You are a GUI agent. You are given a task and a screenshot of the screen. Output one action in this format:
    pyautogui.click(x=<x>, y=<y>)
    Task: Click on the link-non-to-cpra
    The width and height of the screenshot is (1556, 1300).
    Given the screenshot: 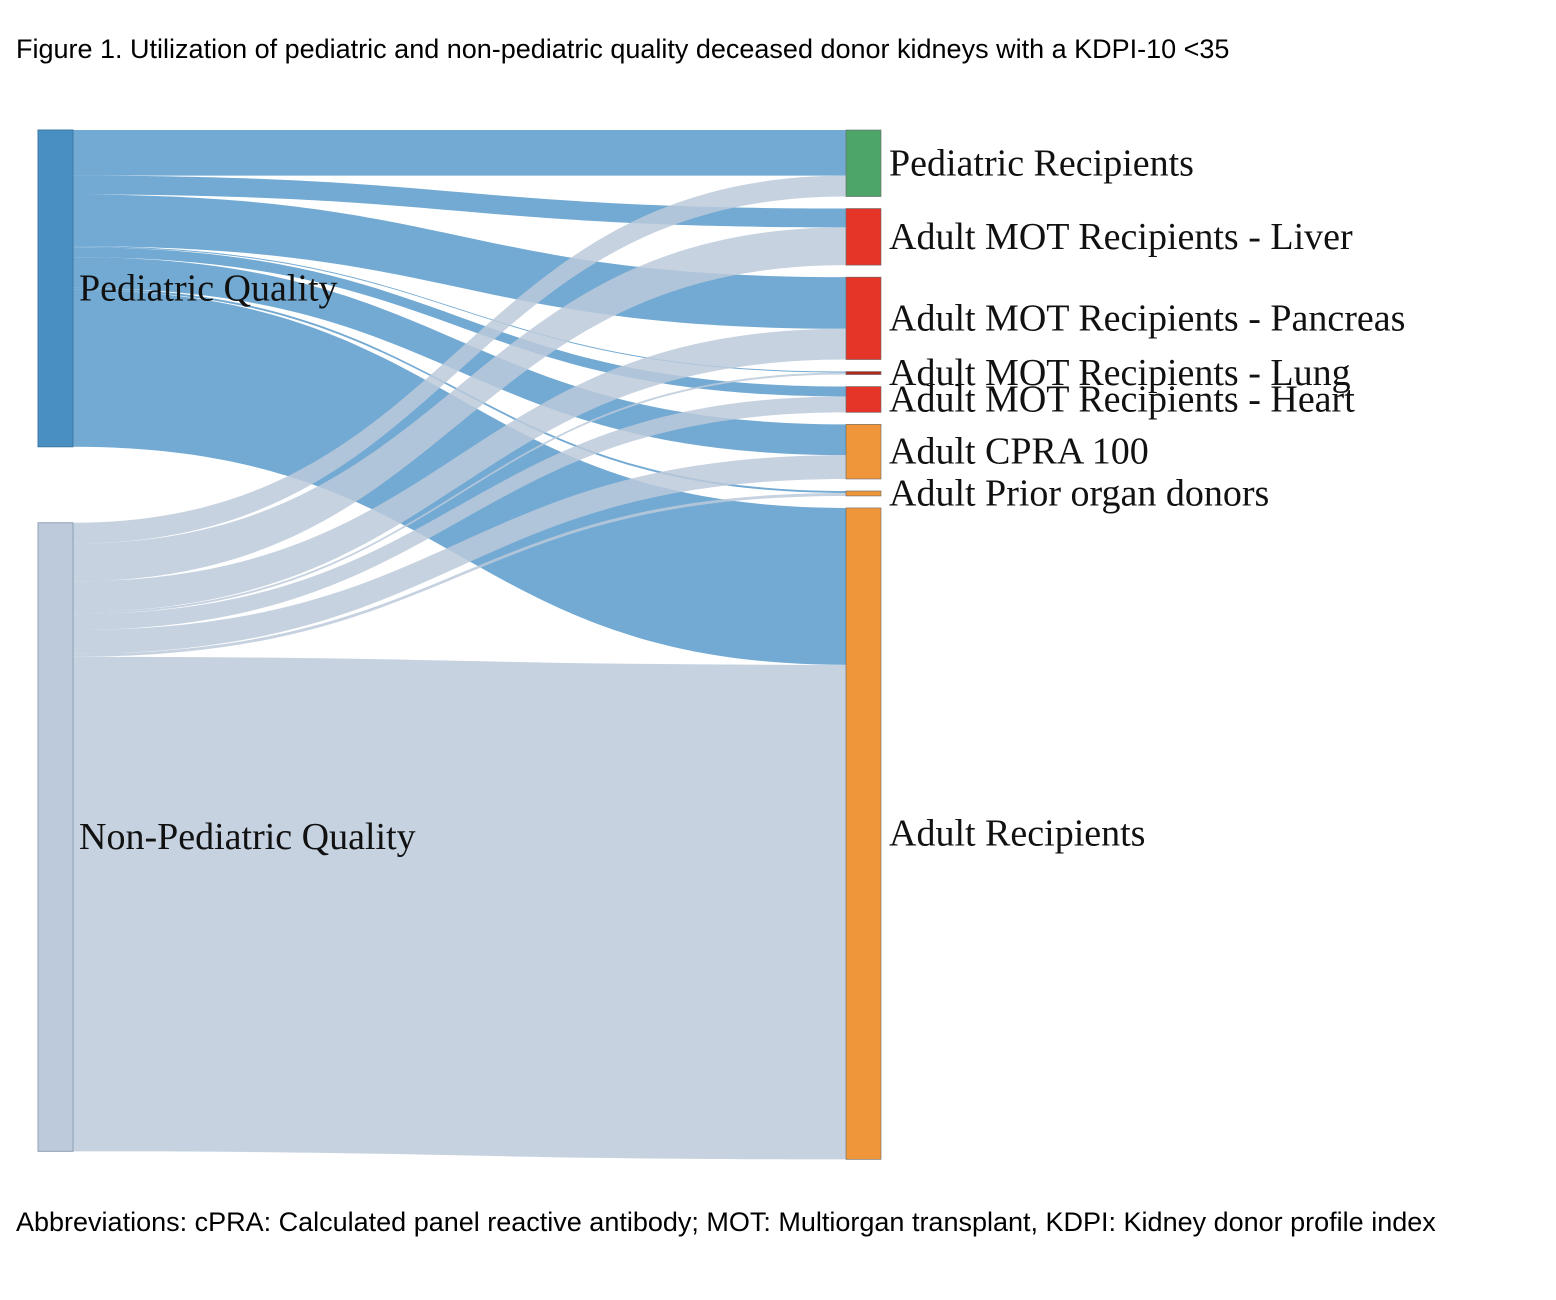 What is the action you would take?
    pyautogui.click(x=459, y=554)
    